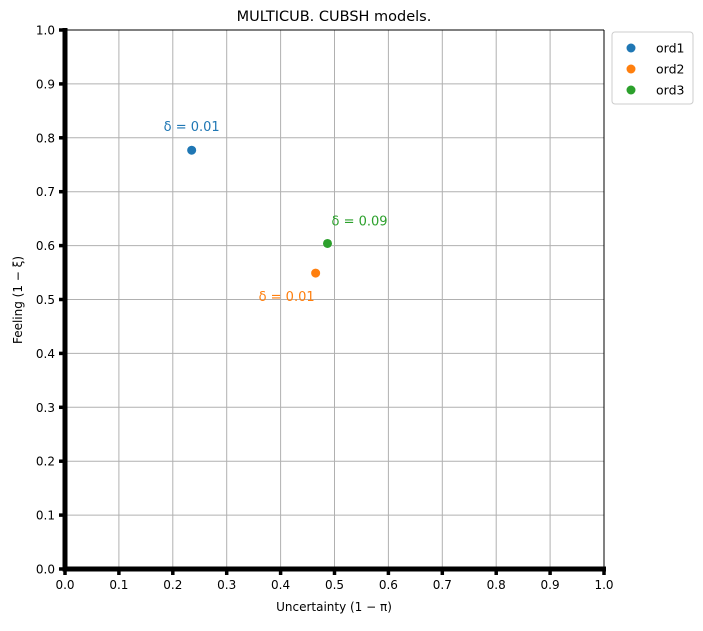  What do you see at coordinates (45, 138) in the screenshot?
I see `y-tick-label: 0.8` at bounding box center [45, 138].